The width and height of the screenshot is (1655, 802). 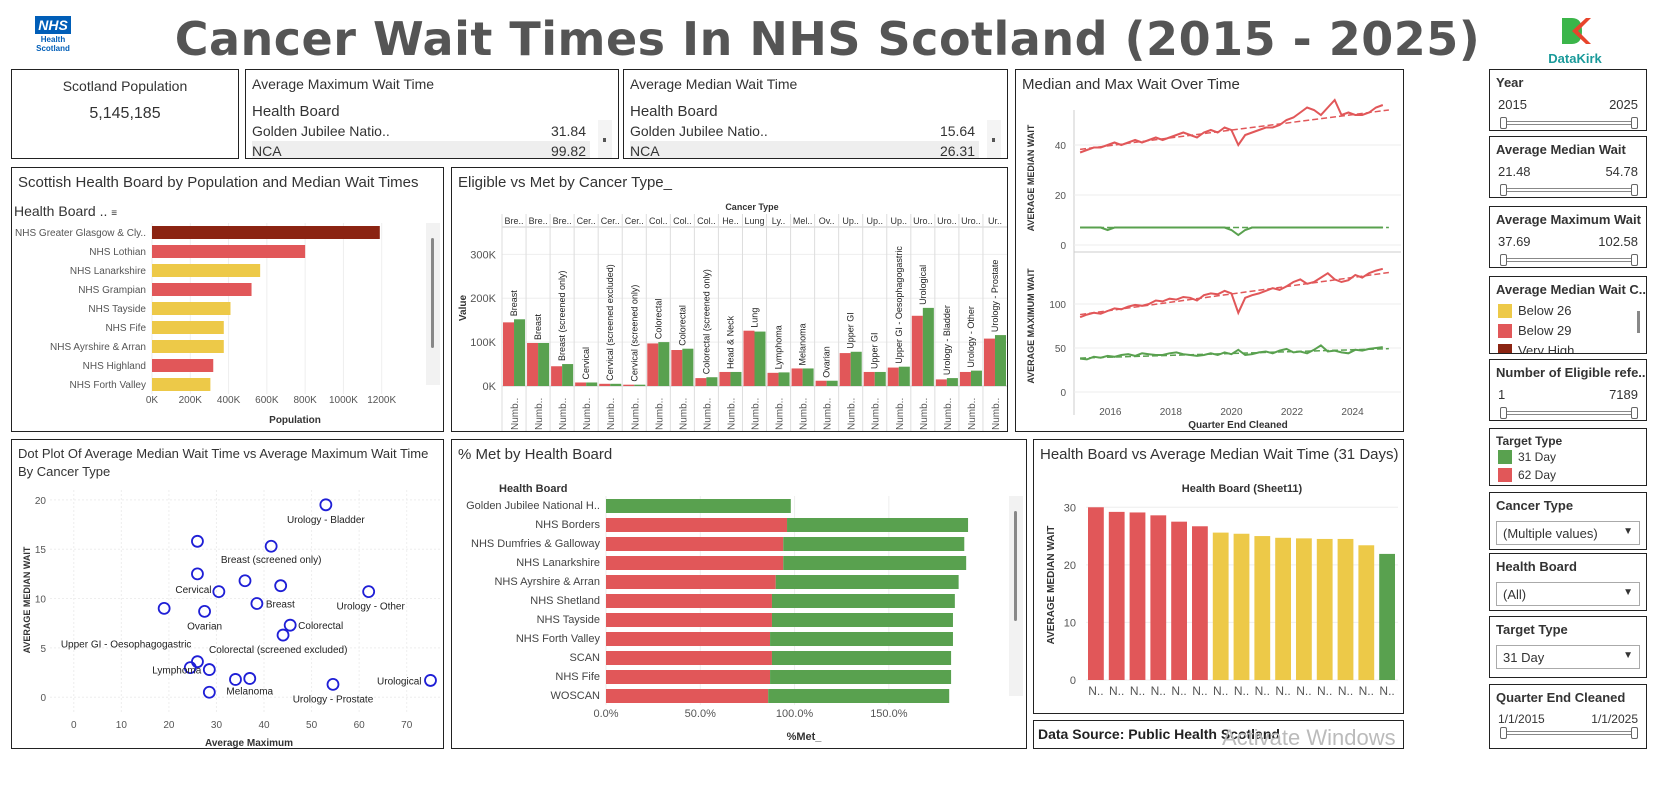 I want to click on y-tick-label: 30, so click(x=1070, y=508).